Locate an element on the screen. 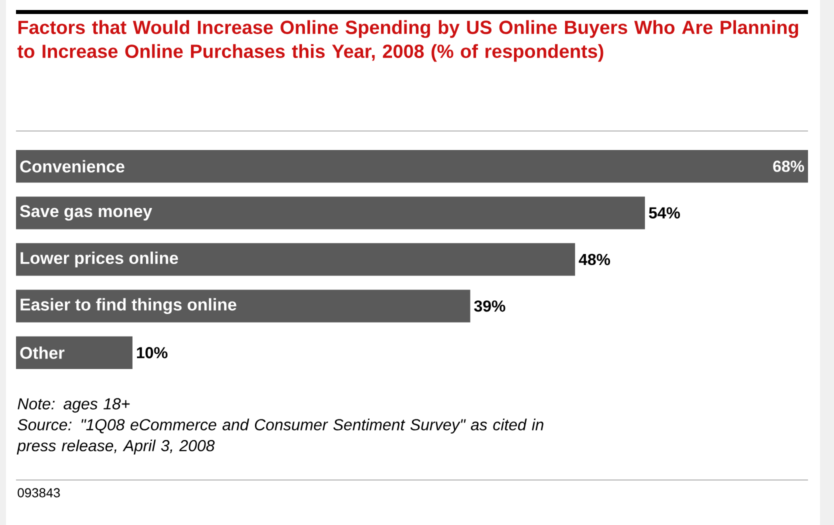 The image size is (834, 525). text: Note: ages 18+ is located at coordinates (74, 405).